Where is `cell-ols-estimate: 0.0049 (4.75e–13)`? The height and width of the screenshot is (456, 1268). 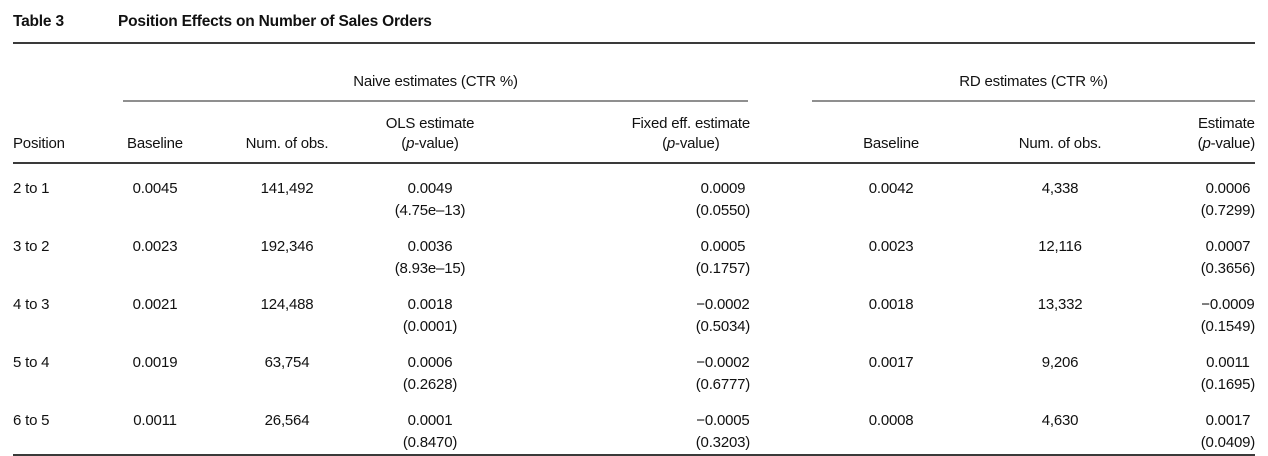 cell-ols-estimate: 0.0049 (4.75e–13) is located at coordinates (430, 192).